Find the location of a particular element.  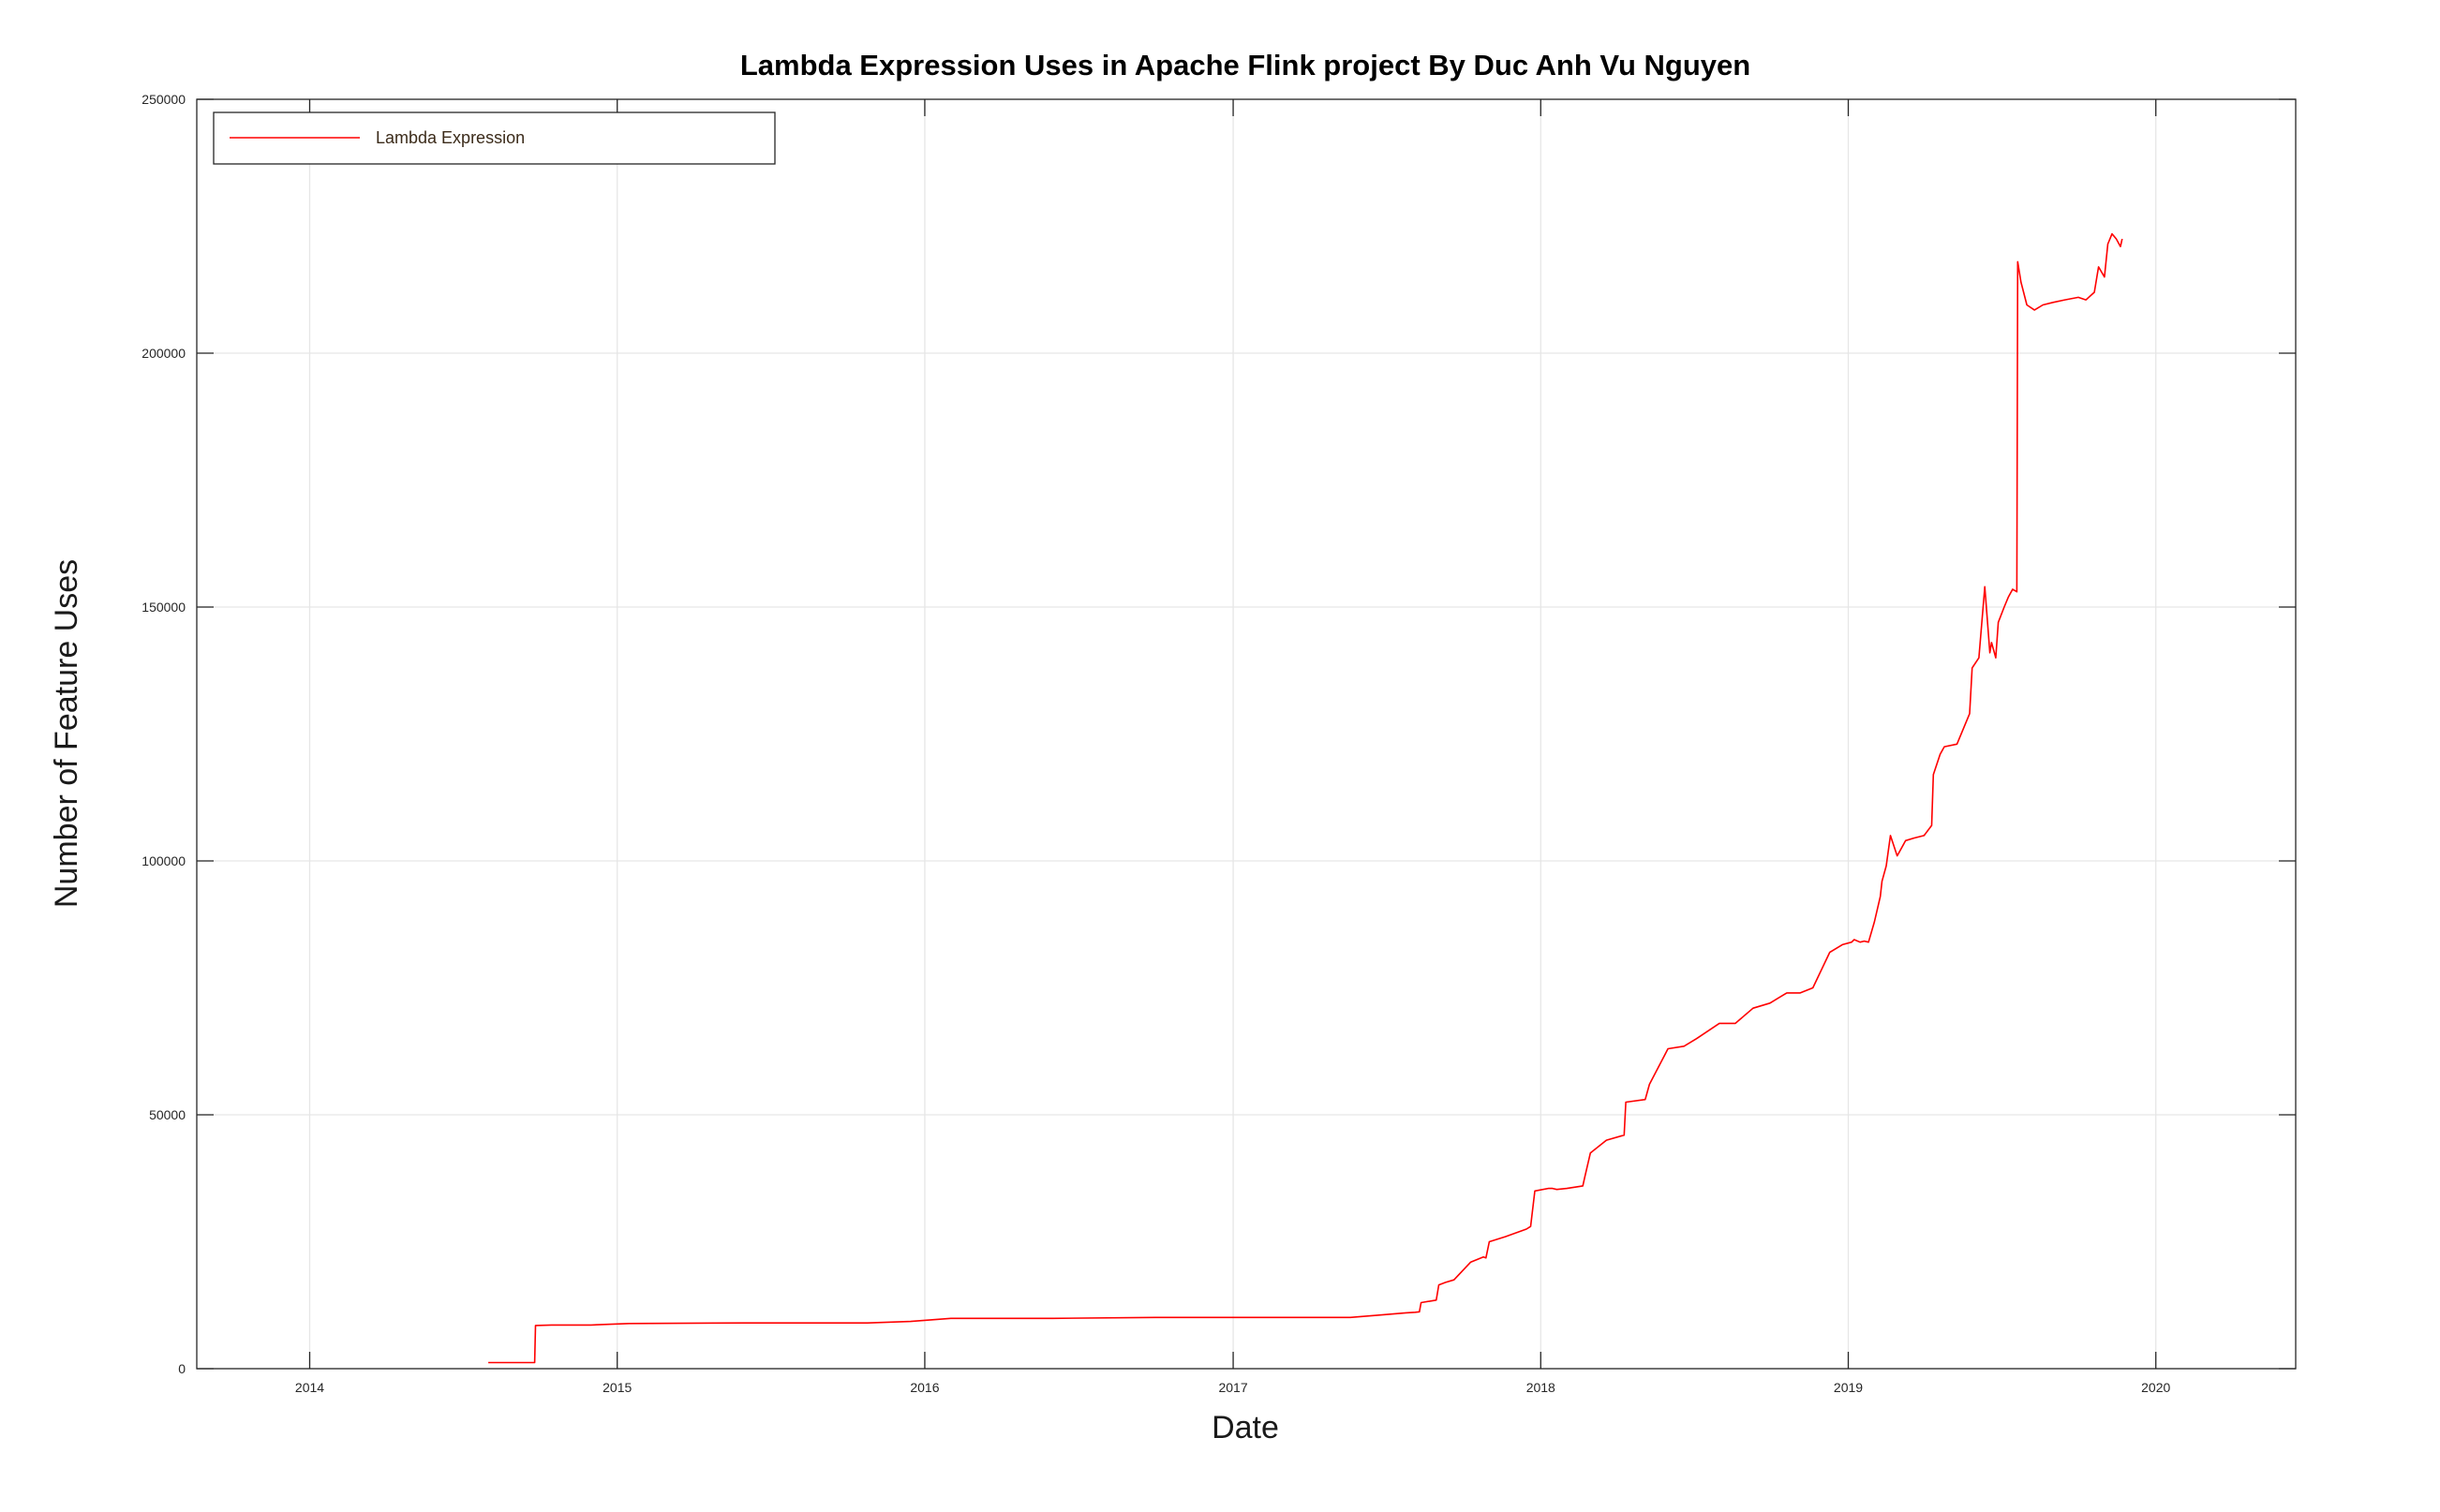

x-tick-label: 2020 is located at coordinates (2155, 1387).